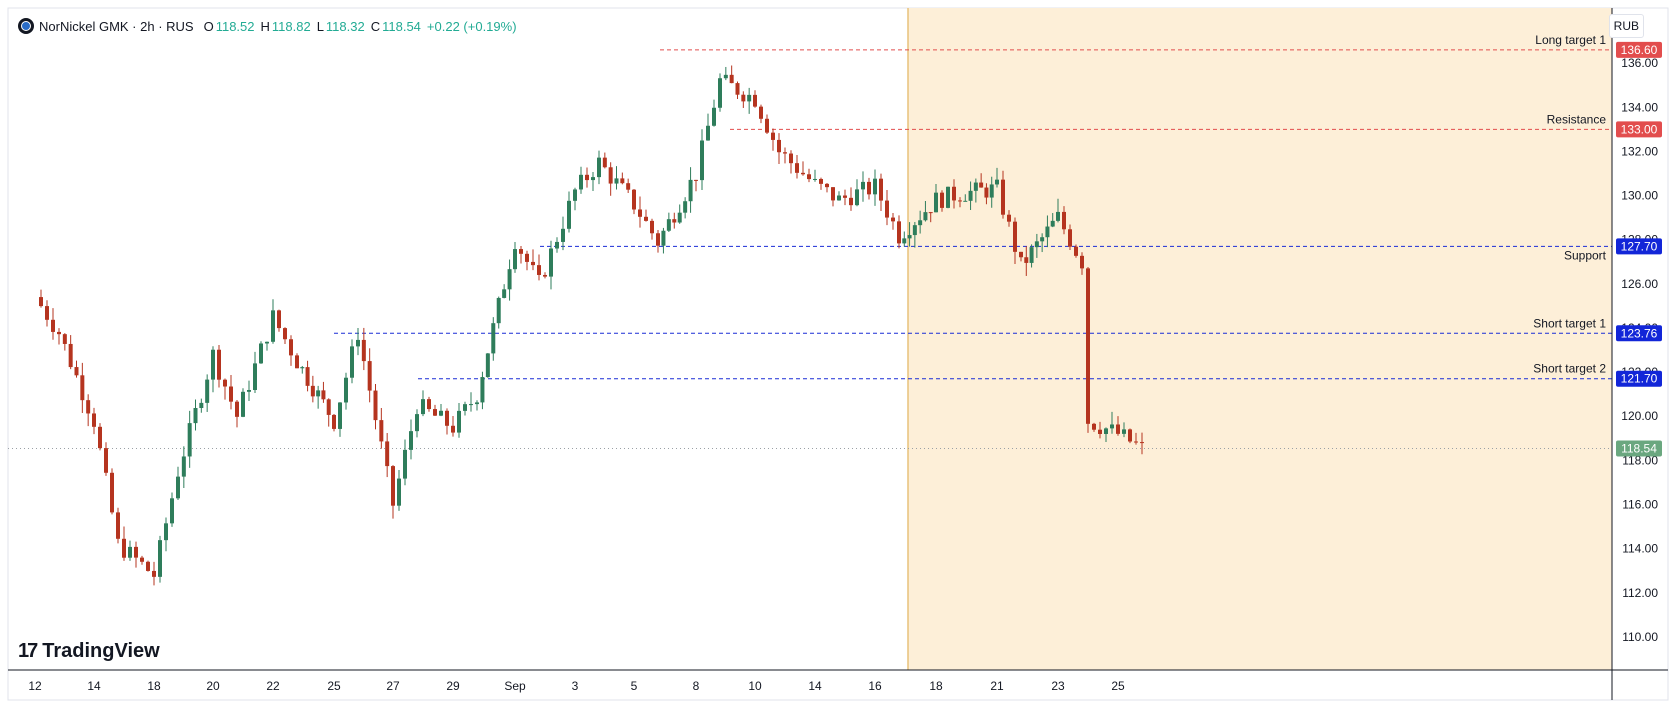 The image size is (1676, 707). Describe the element at coordinates (1639, 379) in the screenshot. I see `level-price-tag-text: 121.70` at that location.